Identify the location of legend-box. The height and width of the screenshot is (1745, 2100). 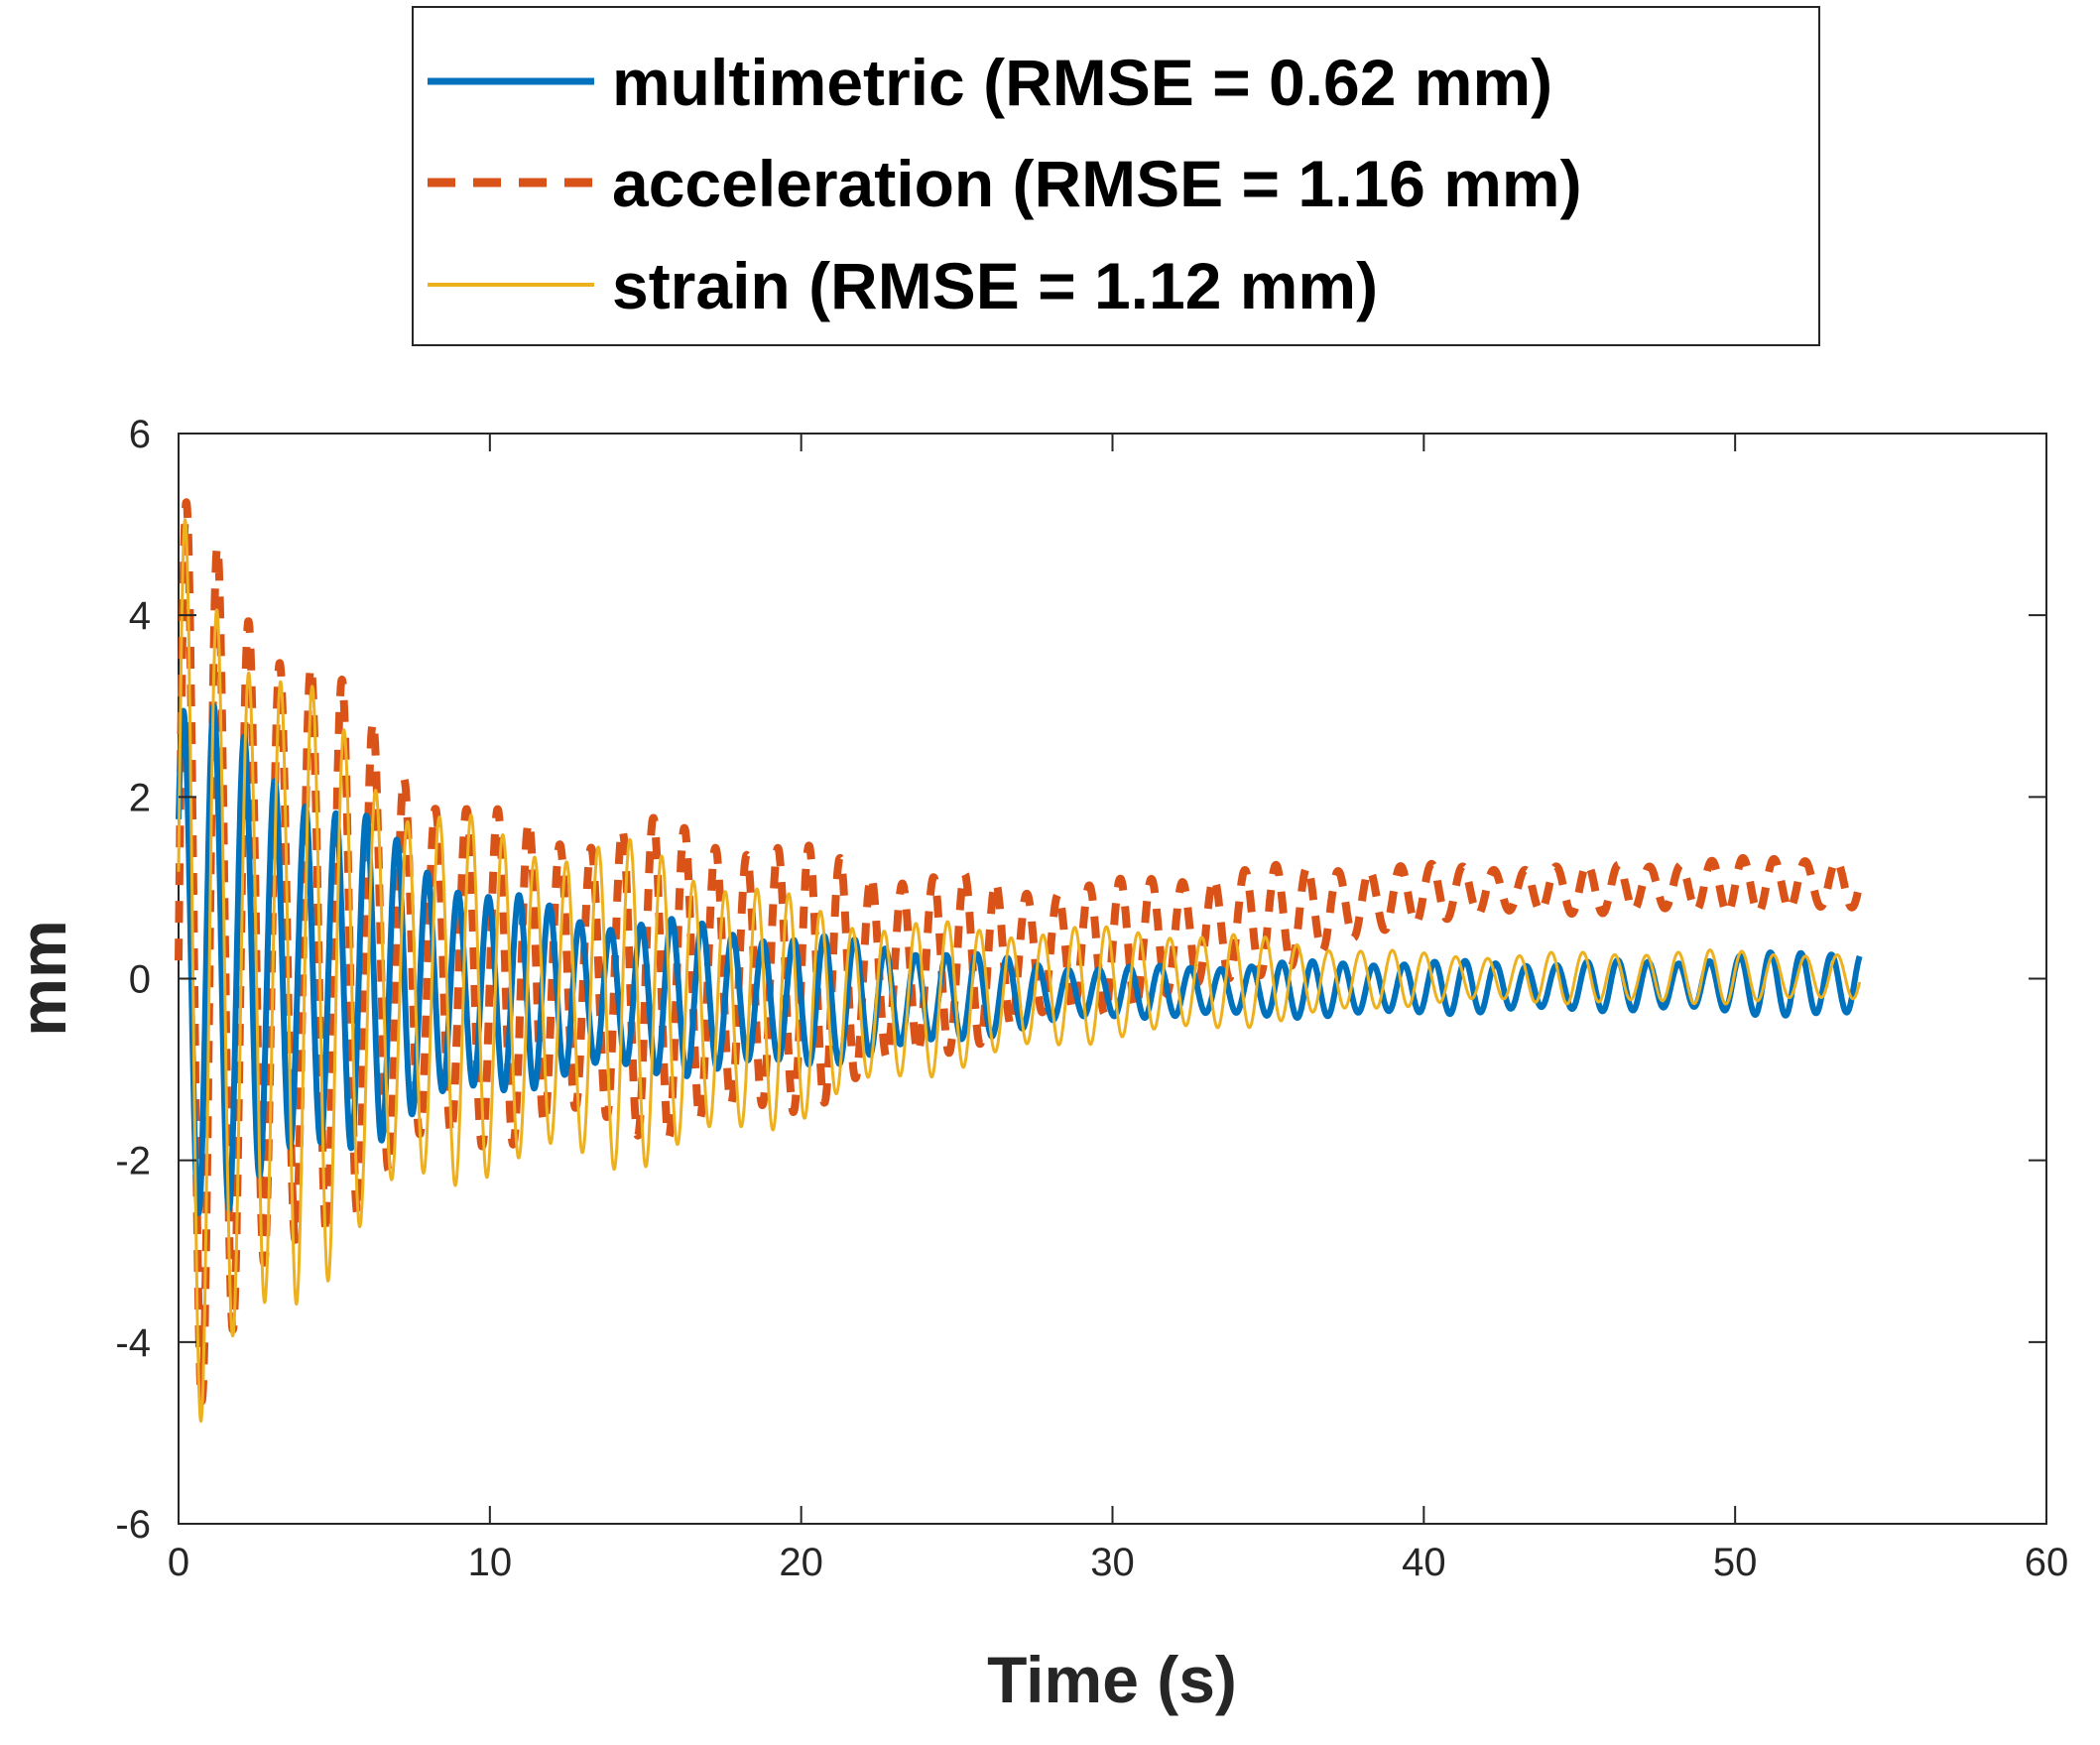
(1116, 176).